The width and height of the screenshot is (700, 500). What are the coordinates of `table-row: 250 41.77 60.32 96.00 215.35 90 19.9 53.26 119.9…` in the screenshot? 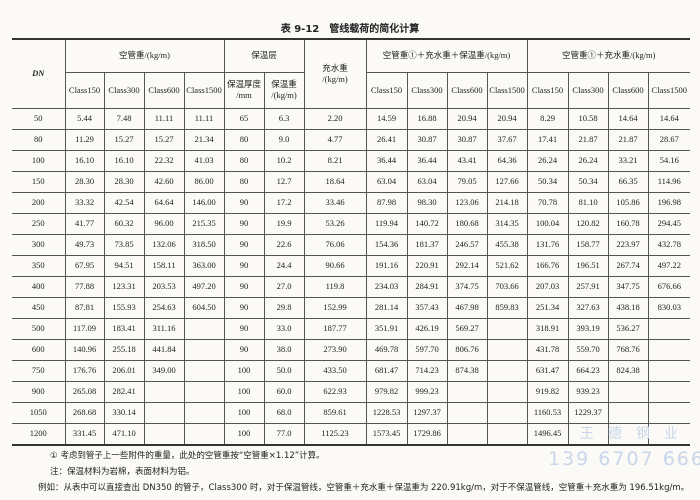 It's located at (351, 223).